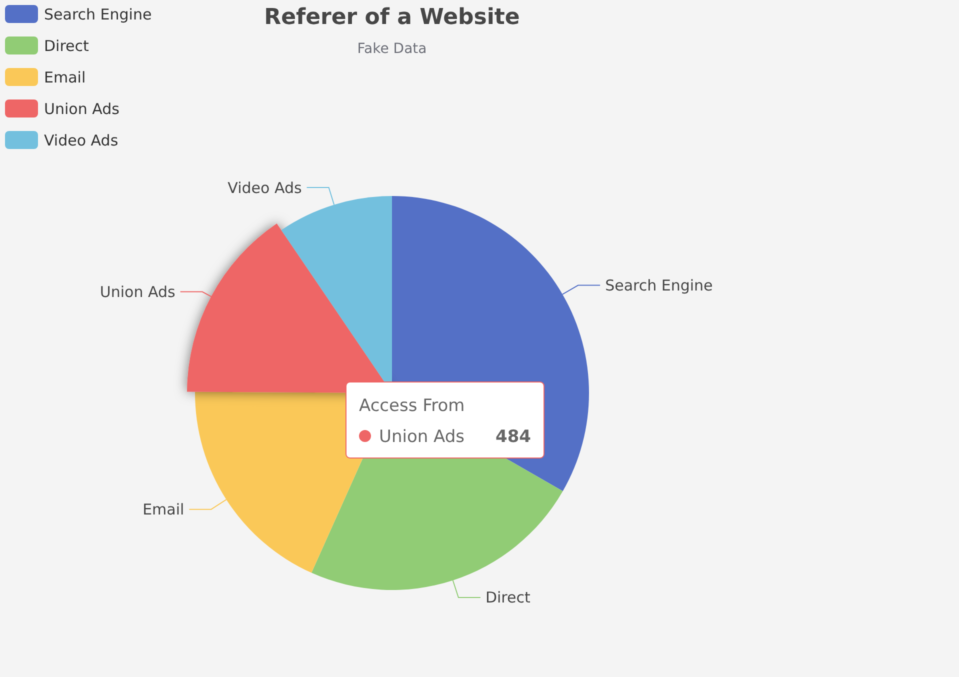  What do you see at coordinates (163, 509) in the screenshot?
I see `slice-label: Email` at bounding box center [163, 509].